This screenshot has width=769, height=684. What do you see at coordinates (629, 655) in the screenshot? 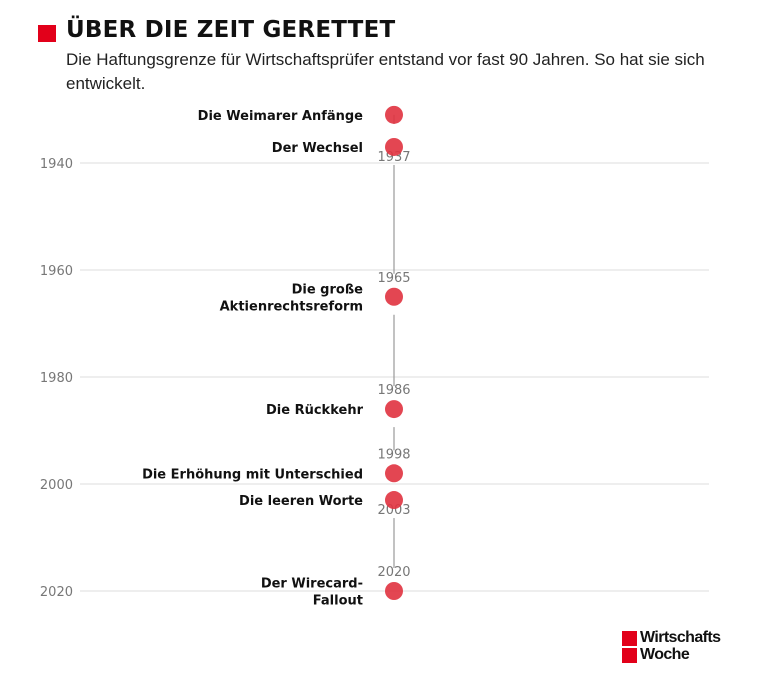
I see `logo-square-bottom` at bounding box center [629, 655].